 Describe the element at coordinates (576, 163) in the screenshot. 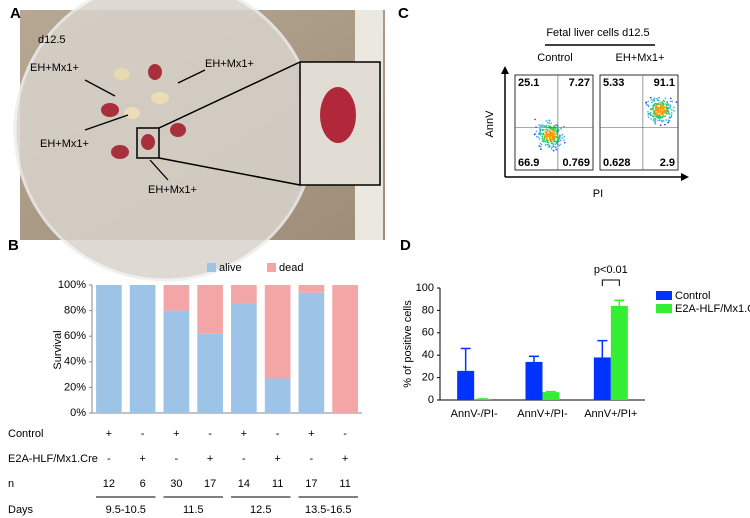

I see `quadrant-value: 0.769` at that location.